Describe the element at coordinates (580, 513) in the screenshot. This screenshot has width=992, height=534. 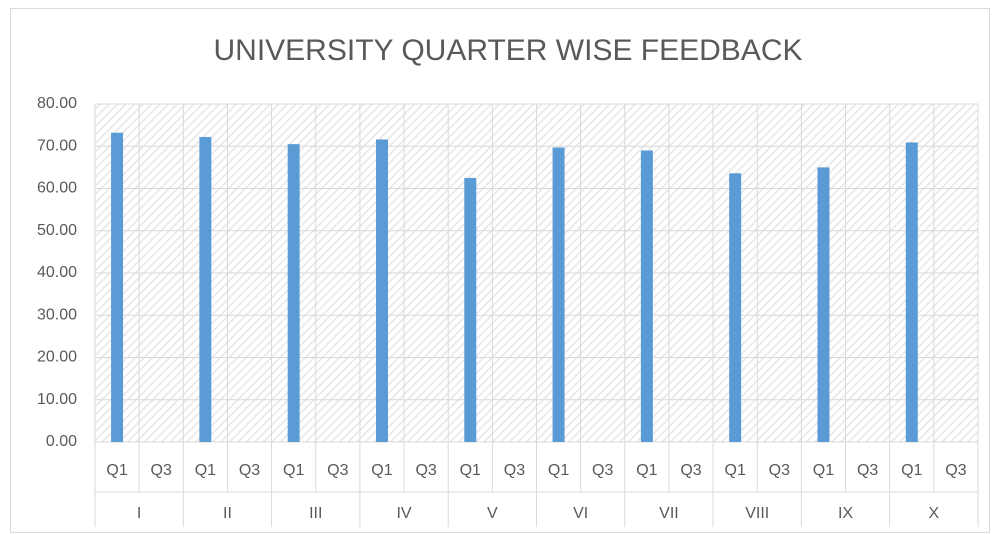
I see `group-label: VI` at that location.